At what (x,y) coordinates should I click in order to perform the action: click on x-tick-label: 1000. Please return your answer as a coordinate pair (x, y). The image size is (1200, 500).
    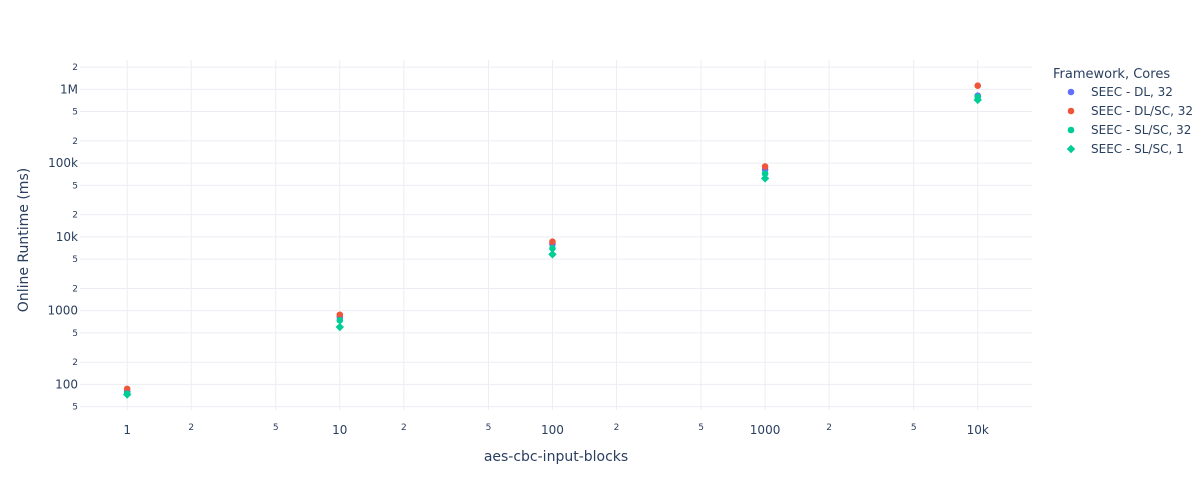
    Looking at the image, I should click on (765, 430).